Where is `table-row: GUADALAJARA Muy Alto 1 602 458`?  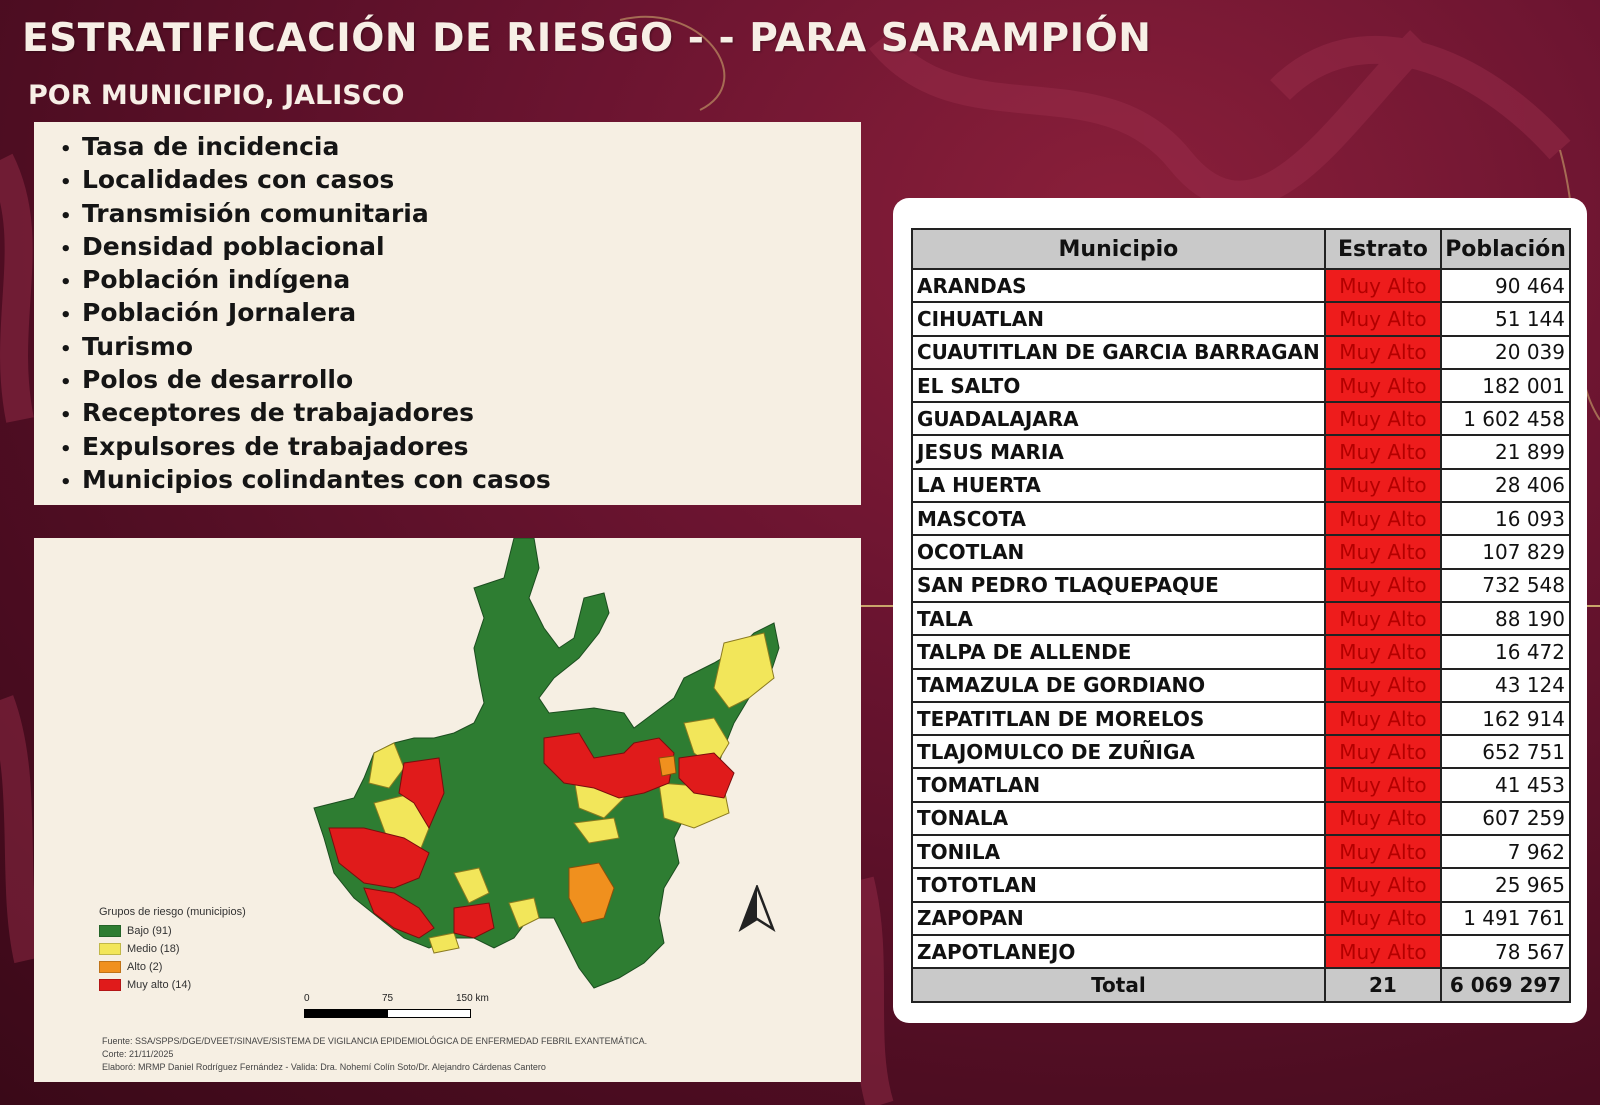
table-row: GUADALAJARA Muy Alto 1 602 458 is located at coordinates (1241, 419).